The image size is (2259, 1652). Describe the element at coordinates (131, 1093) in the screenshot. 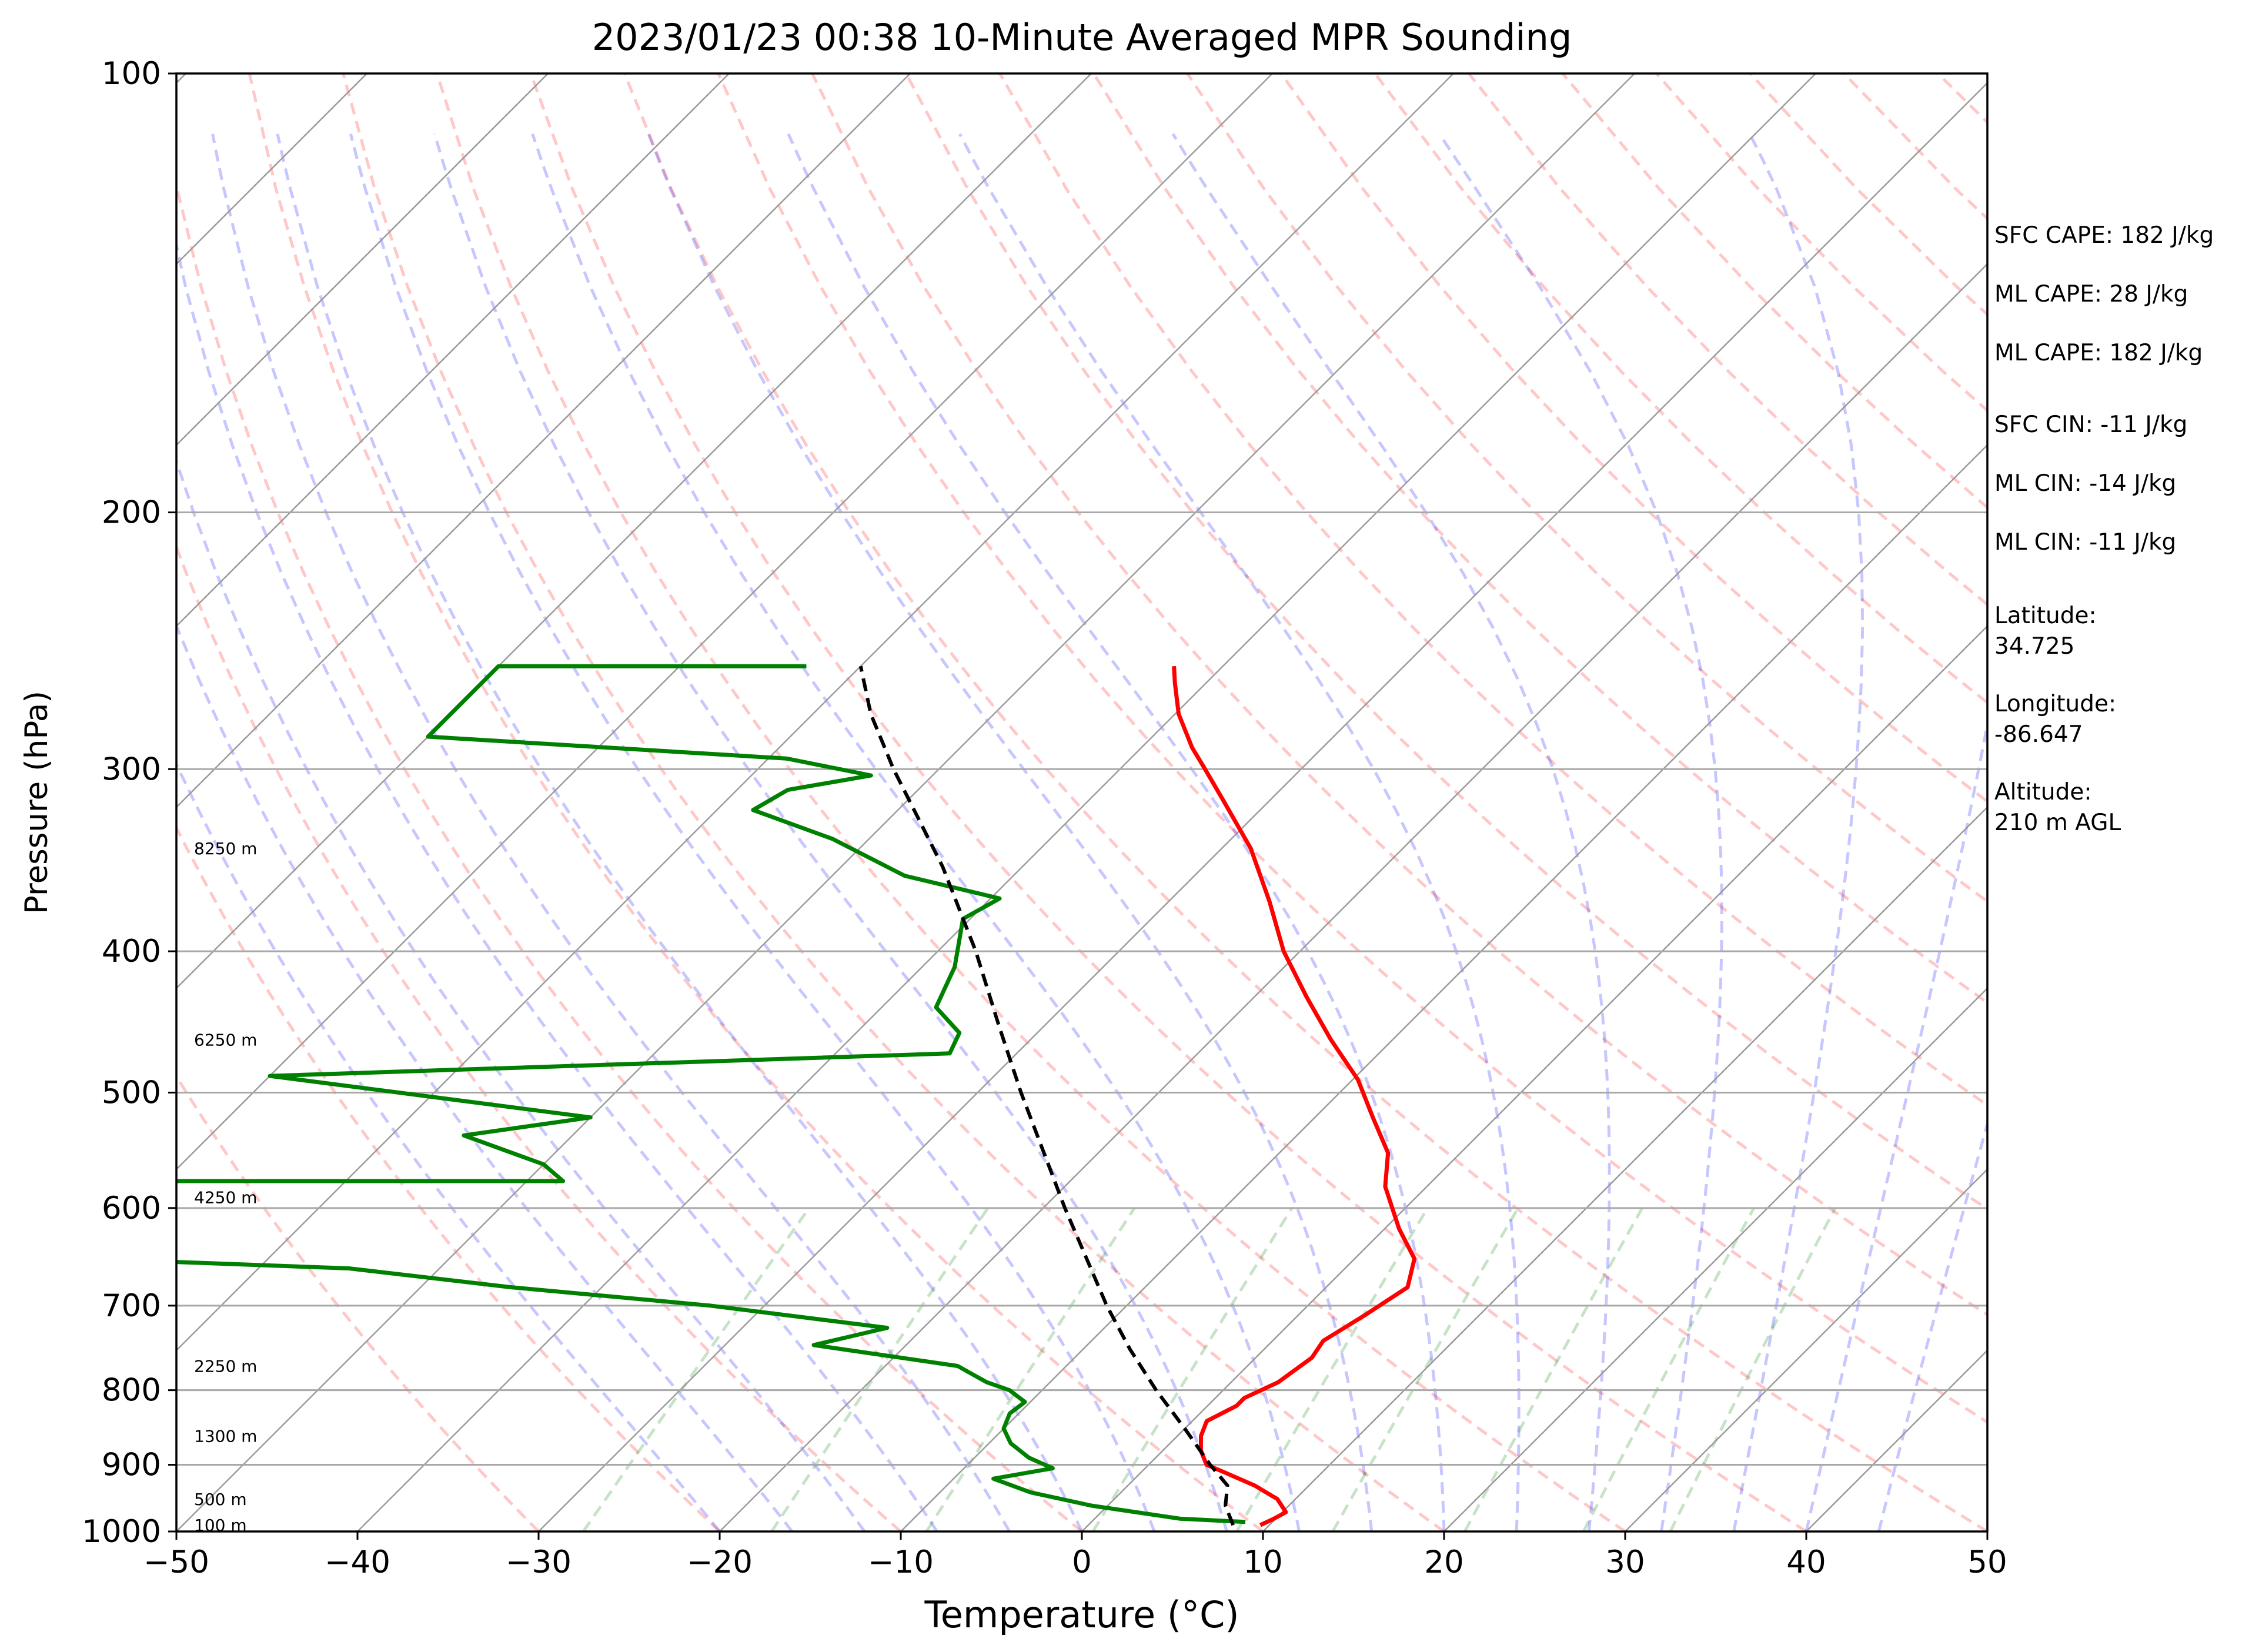

I see `y-tick-label: 500` at that location.